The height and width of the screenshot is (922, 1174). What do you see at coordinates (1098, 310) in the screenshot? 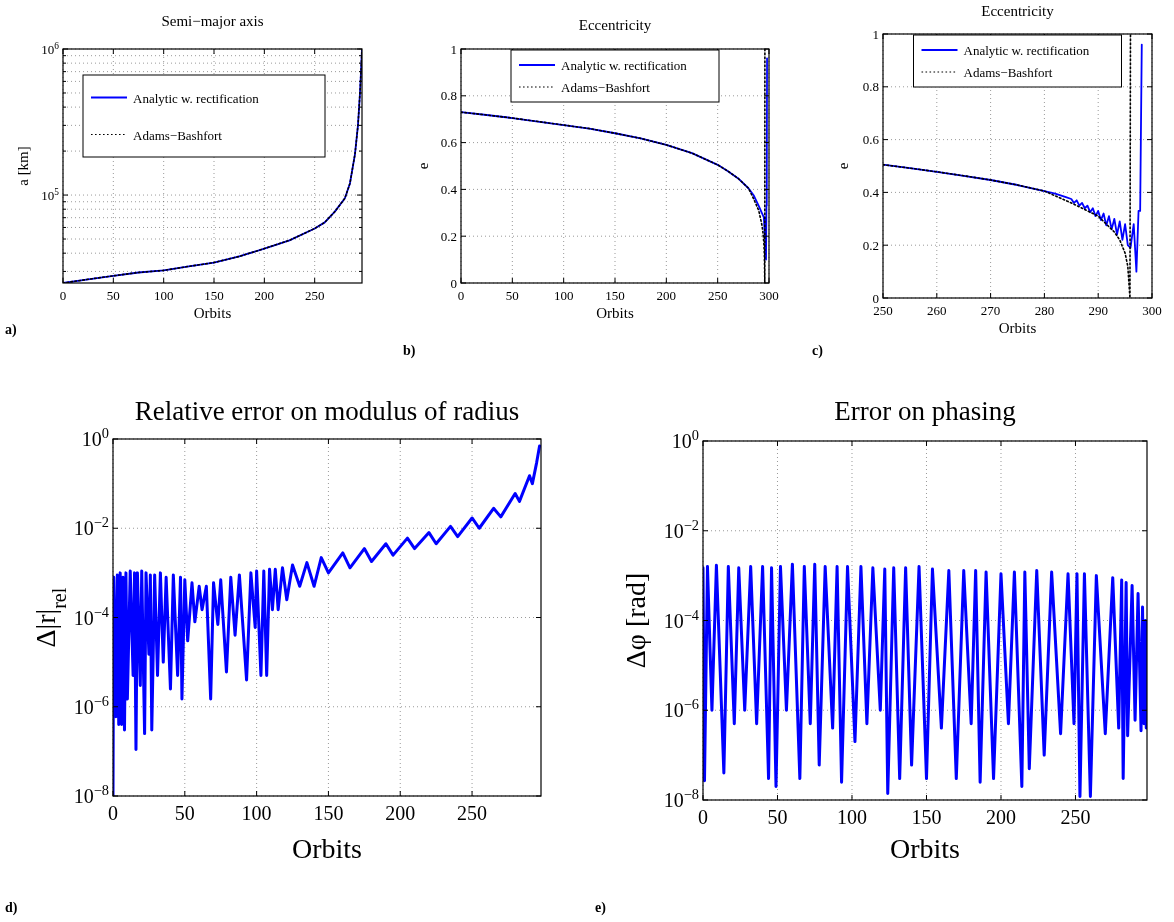
I see `x-tick-label: 290` at bounding box center [1098, 310].